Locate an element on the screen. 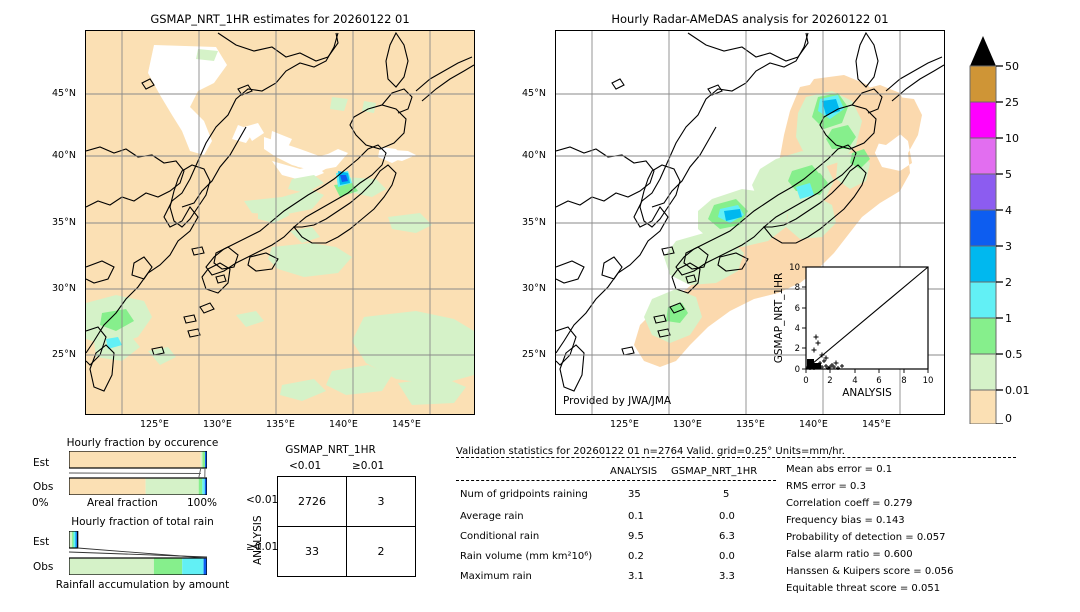 This screenshot has height=612, width=1080. contingency-table: 2726 3 33 2 is located at coordinates (346, 526).